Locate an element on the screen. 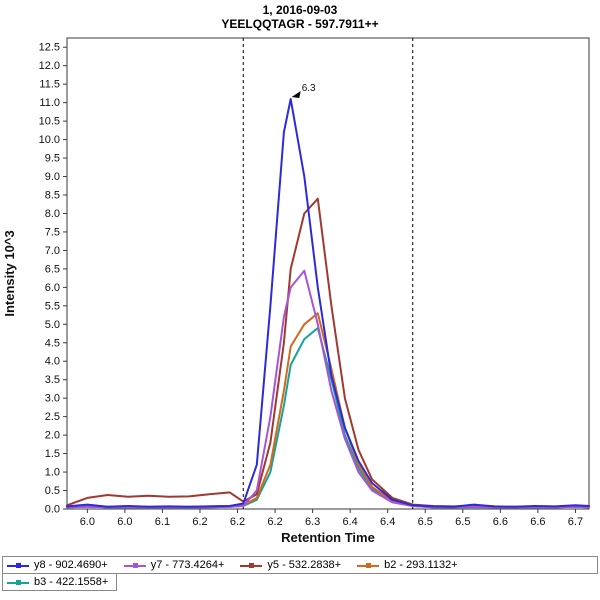 Image resolution: width=600 pixels, height=600 pixels. y-tick-label: 12.0 is located at coordinates (49, 66).